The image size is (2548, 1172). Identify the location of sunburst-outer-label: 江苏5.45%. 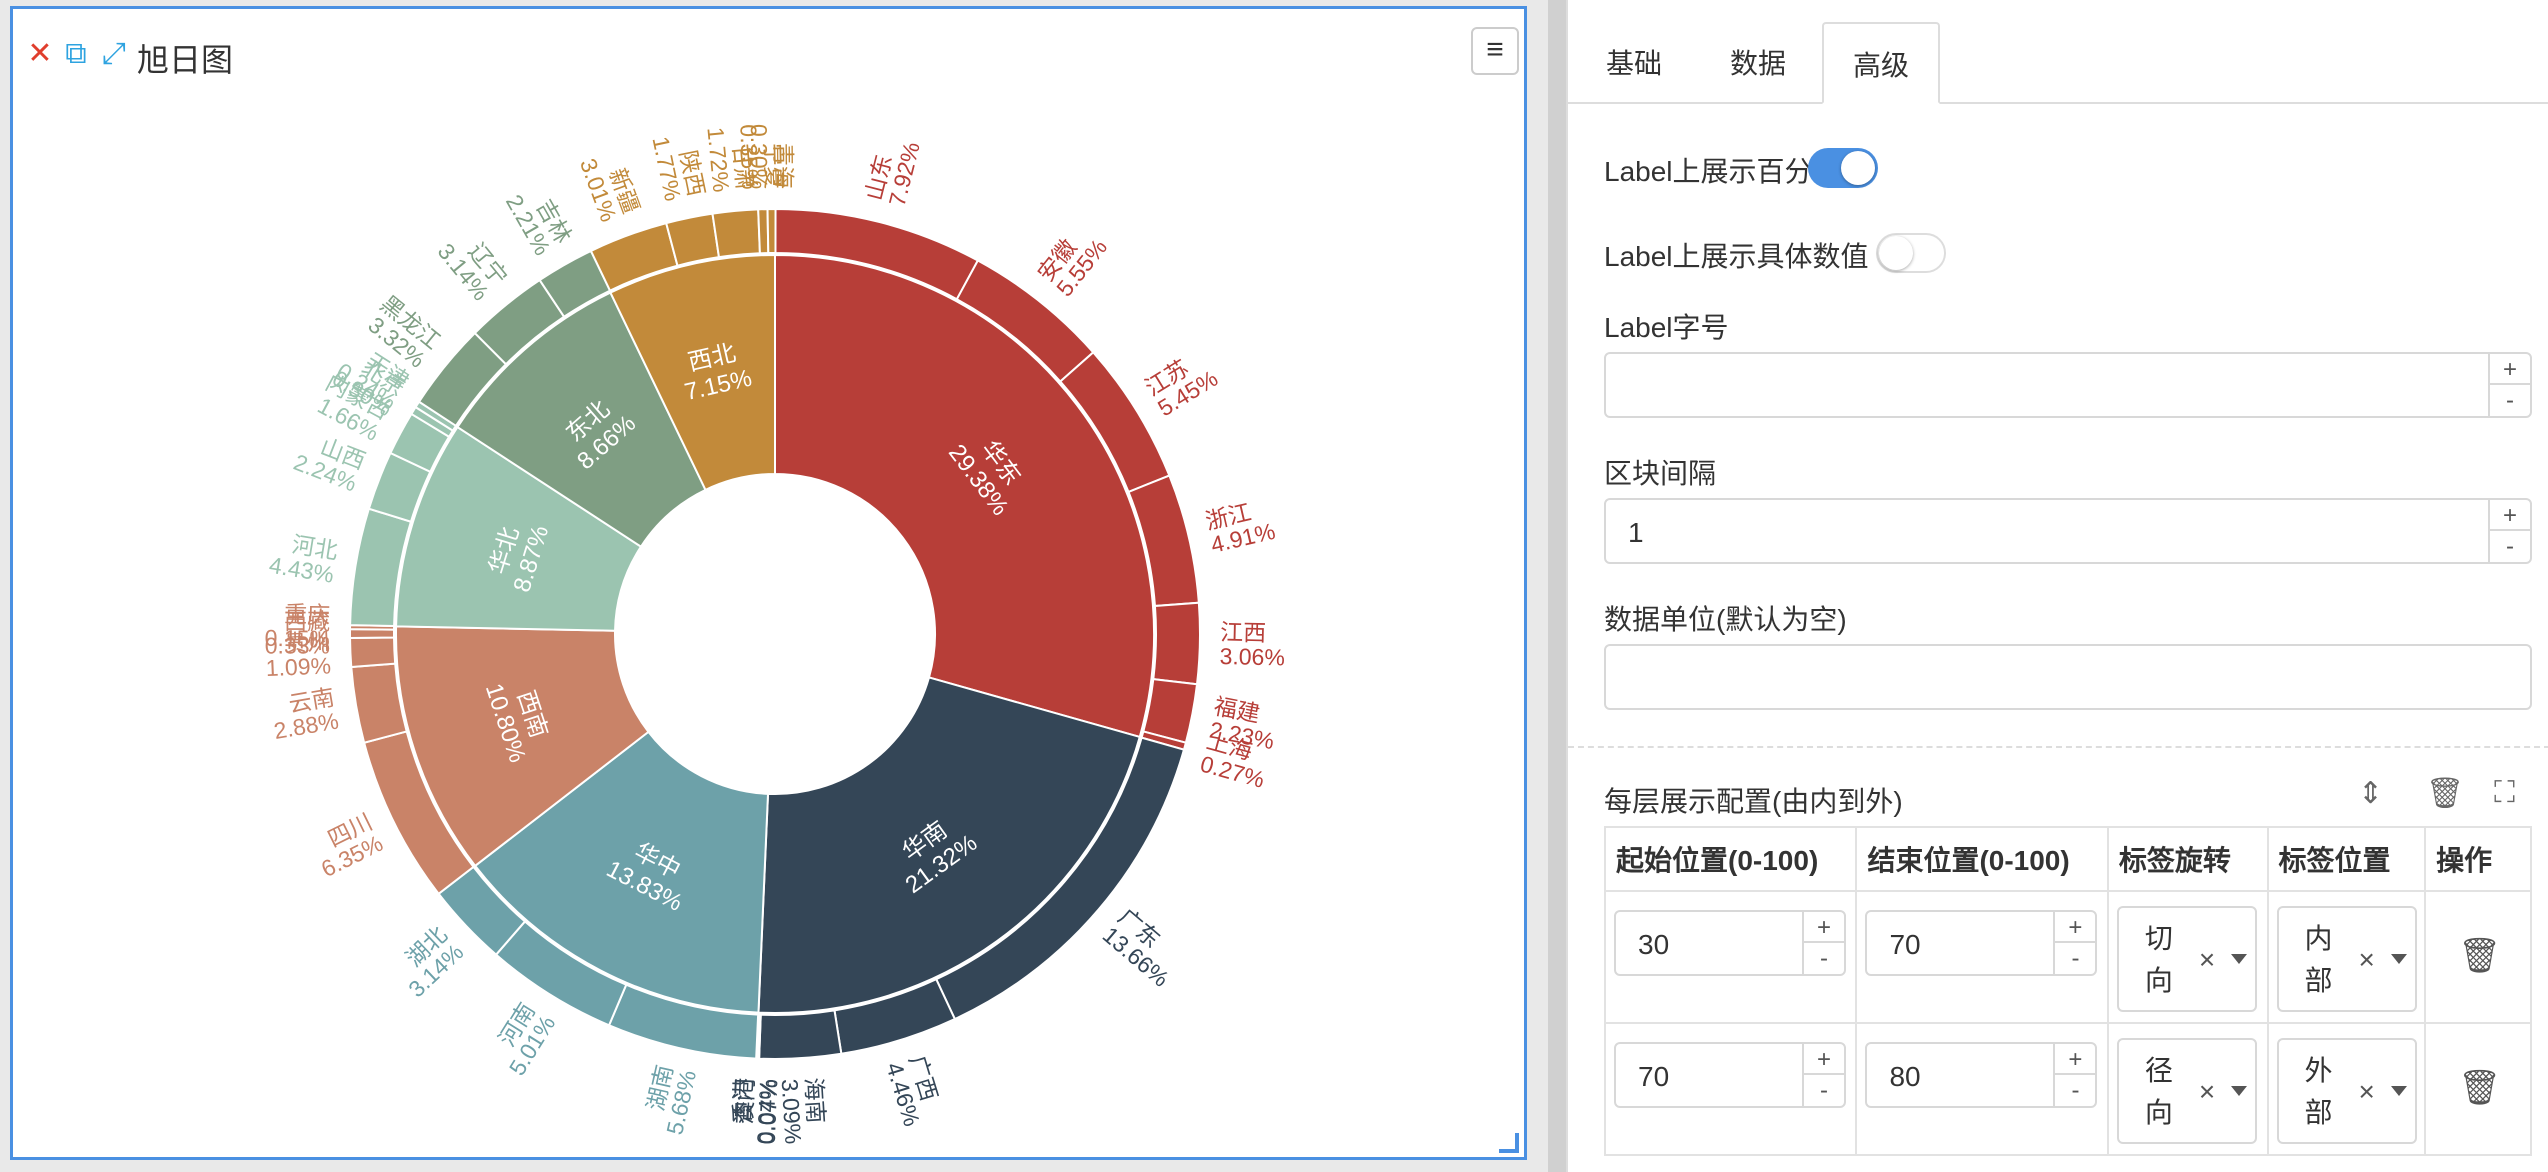
(1181, 388).